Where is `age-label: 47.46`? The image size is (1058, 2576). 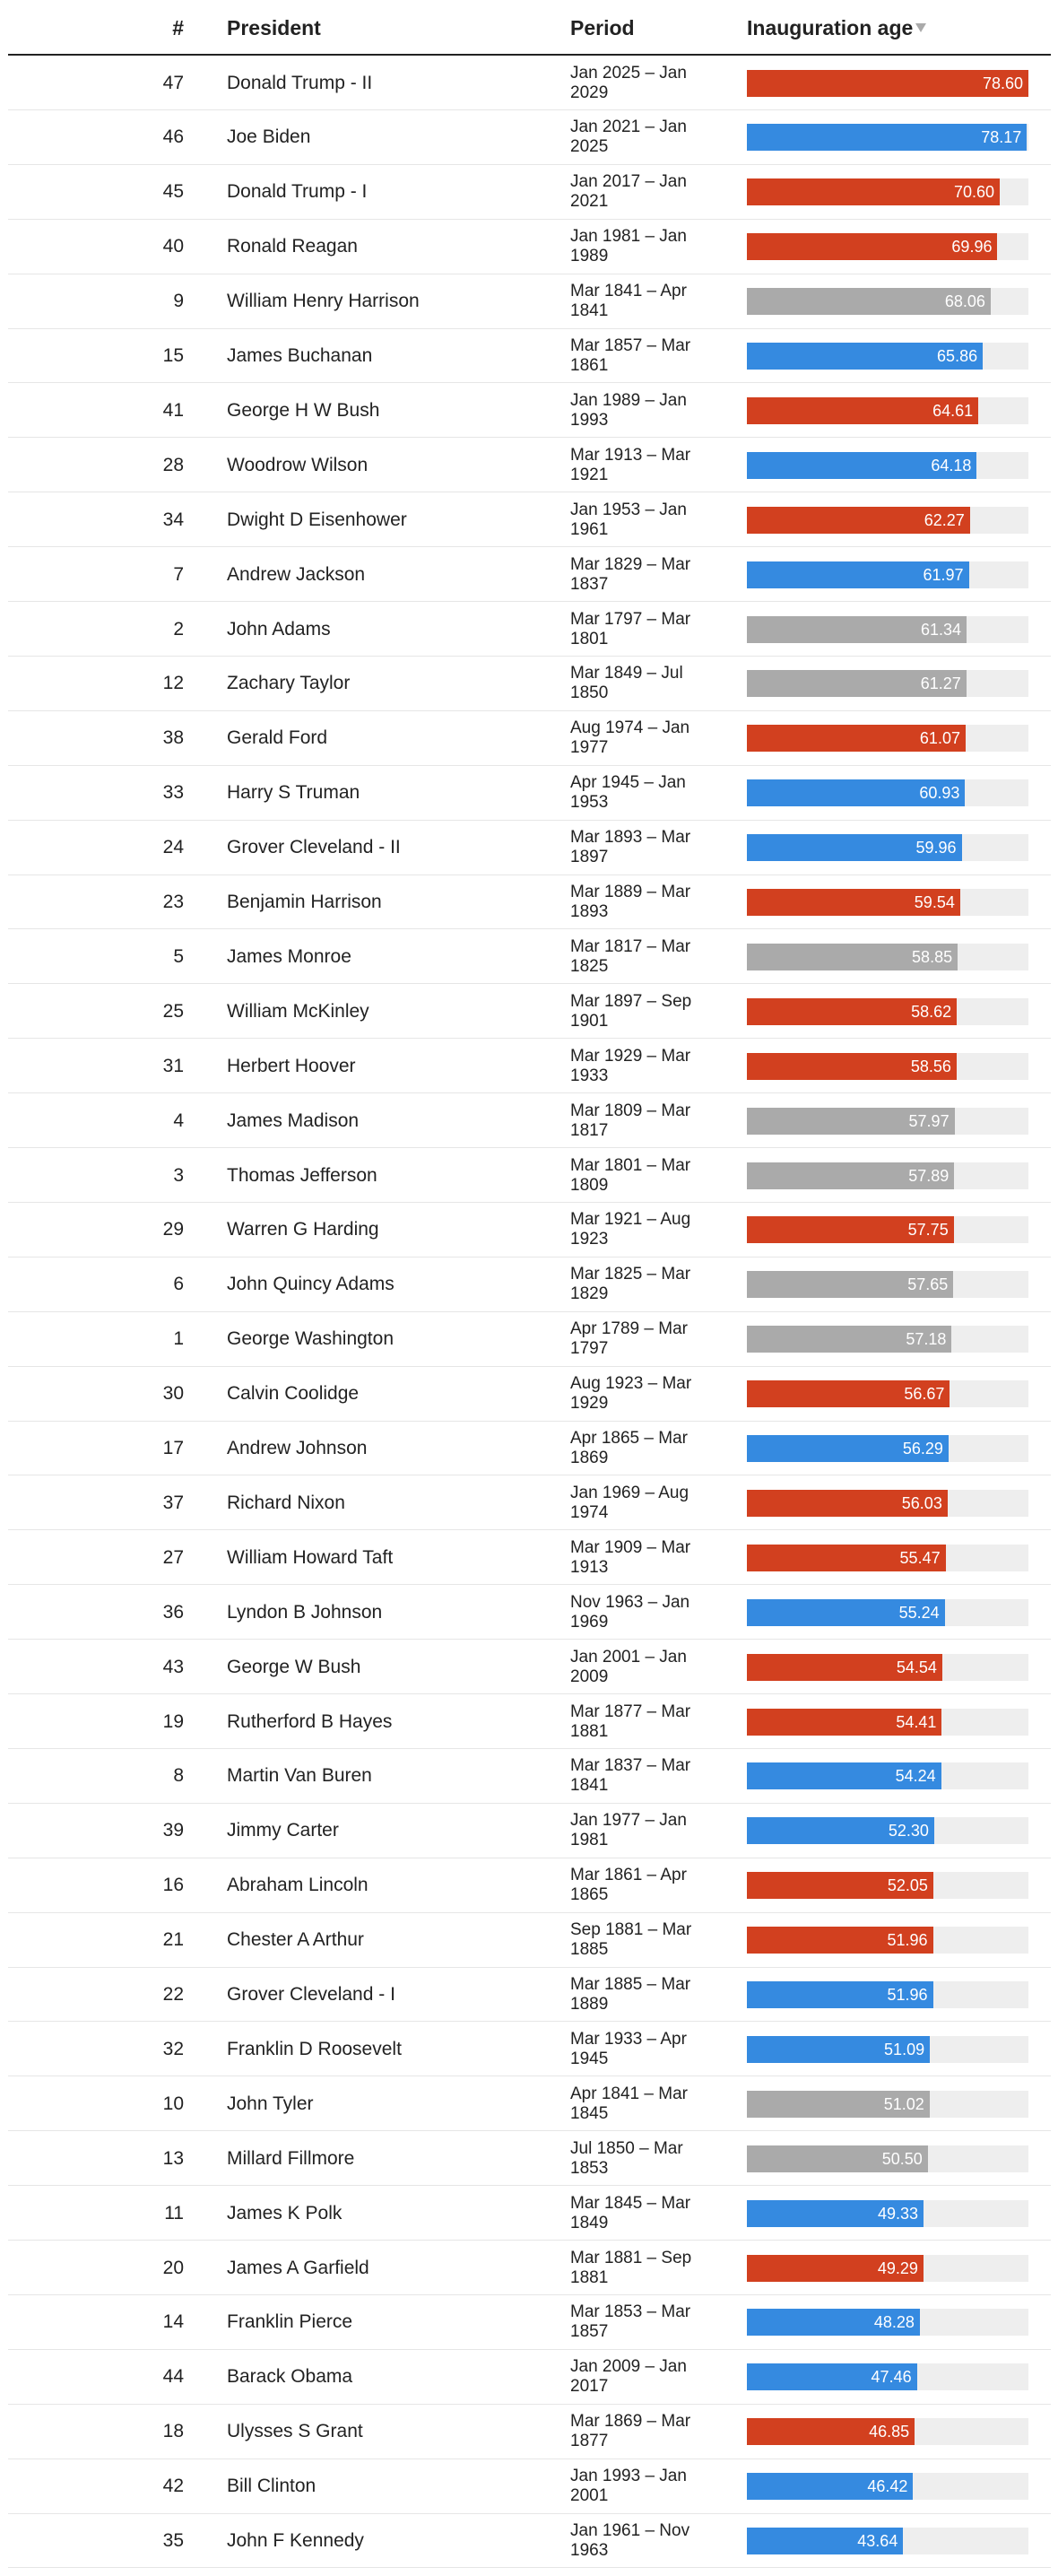
age-label: 47.46 is located at coordinates (891, 2377).